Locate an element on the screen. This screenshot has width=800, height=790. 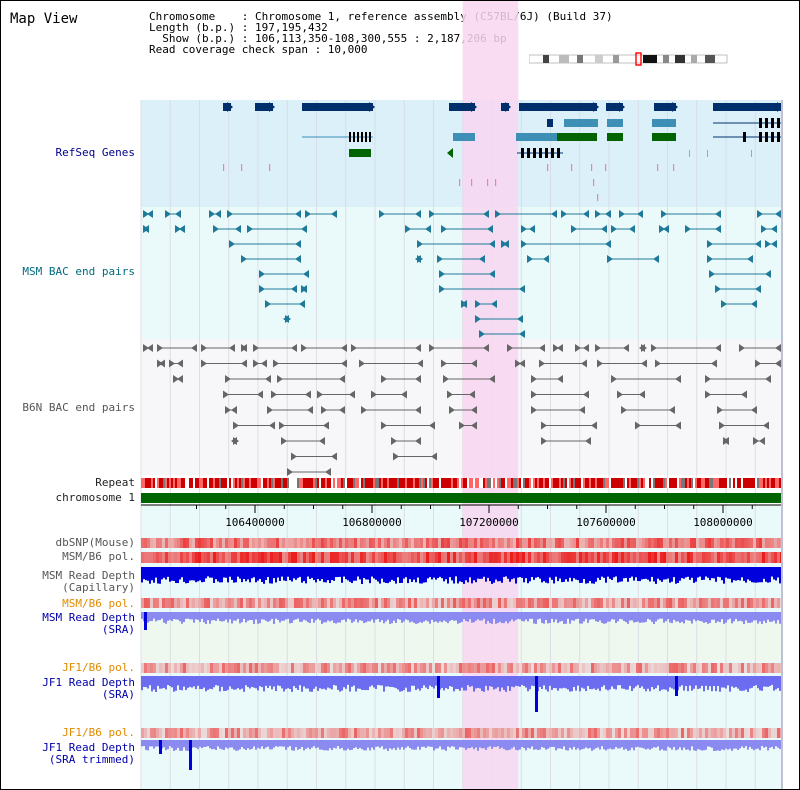
track-label-msm-depth-capillary: MSM Read Depth (Capillary) is located at coordinates (68, 582).